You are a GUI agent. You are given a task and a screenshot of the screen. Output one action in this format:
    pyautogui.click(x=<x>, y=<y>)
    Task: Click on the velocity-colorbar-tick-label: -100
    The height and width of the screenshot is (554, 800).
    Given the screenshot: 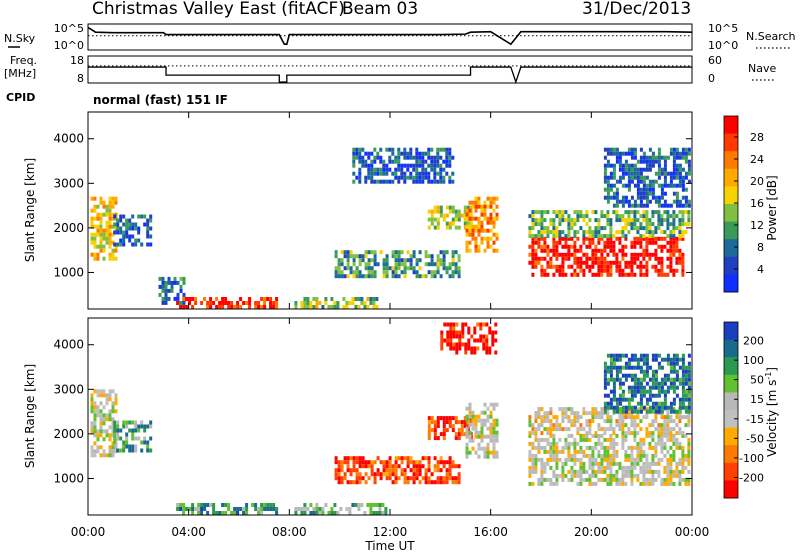 What is the action you would take?
    pyautogui.click(x=751, y=458)
    